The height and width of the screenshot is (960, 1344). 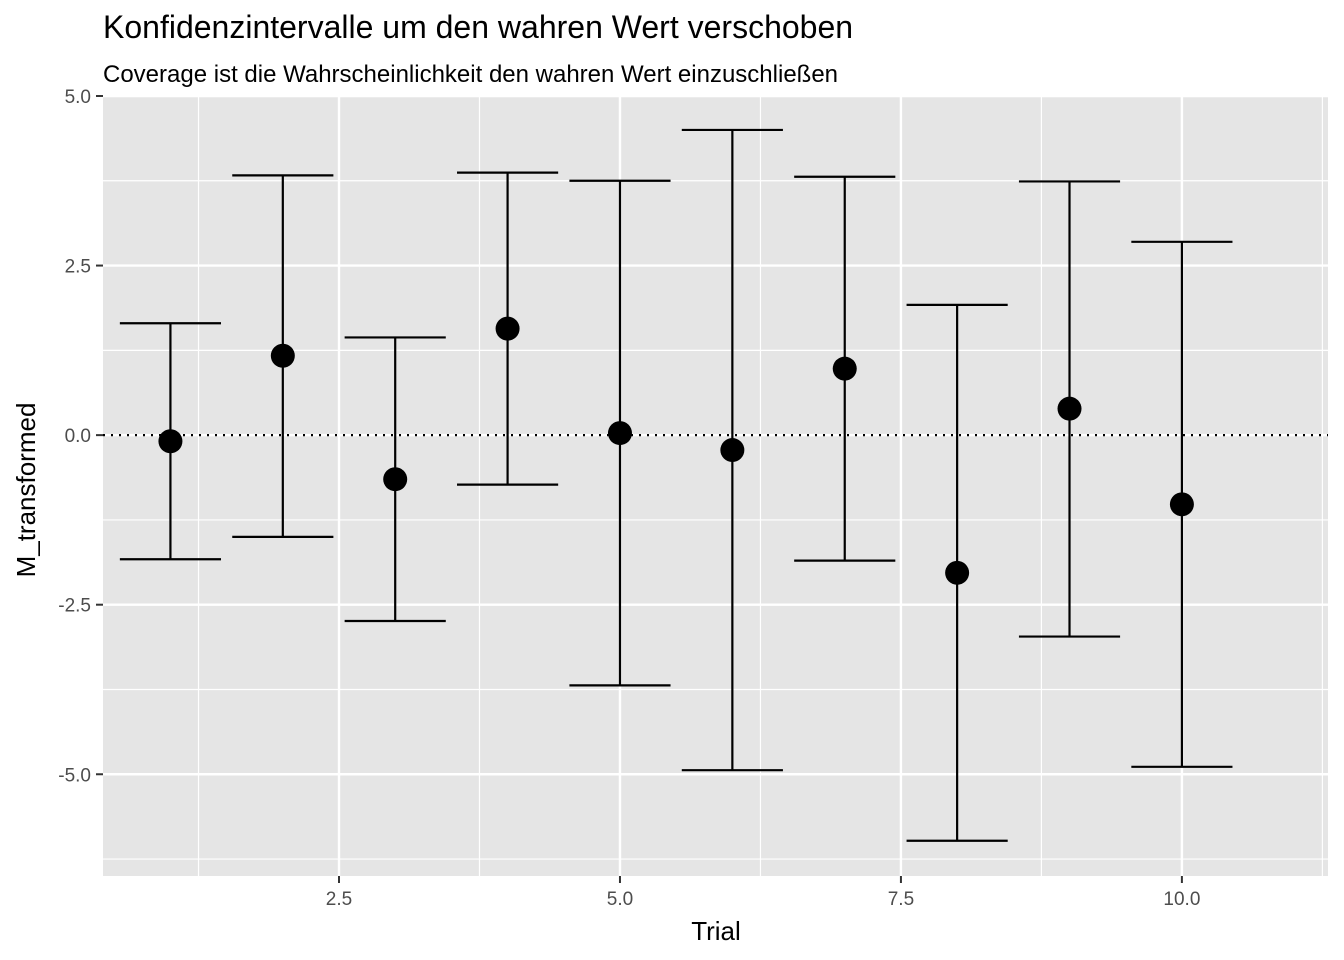 What do you see at coordinates (74, 775) in the screenshot?
I see `y-tick-label: -5.0` at bounding box center [74, 775].